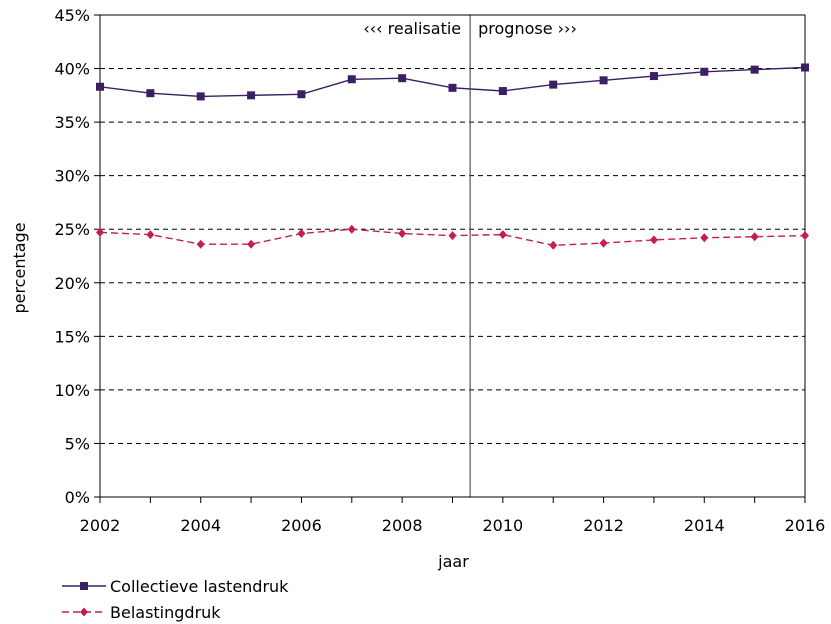  What do you see at coordinates (199, 586) in the screenshot?
I see `legend-label-collectieve-lastendruk: Collectieve lastendruk` at bounding box center [199, 586].